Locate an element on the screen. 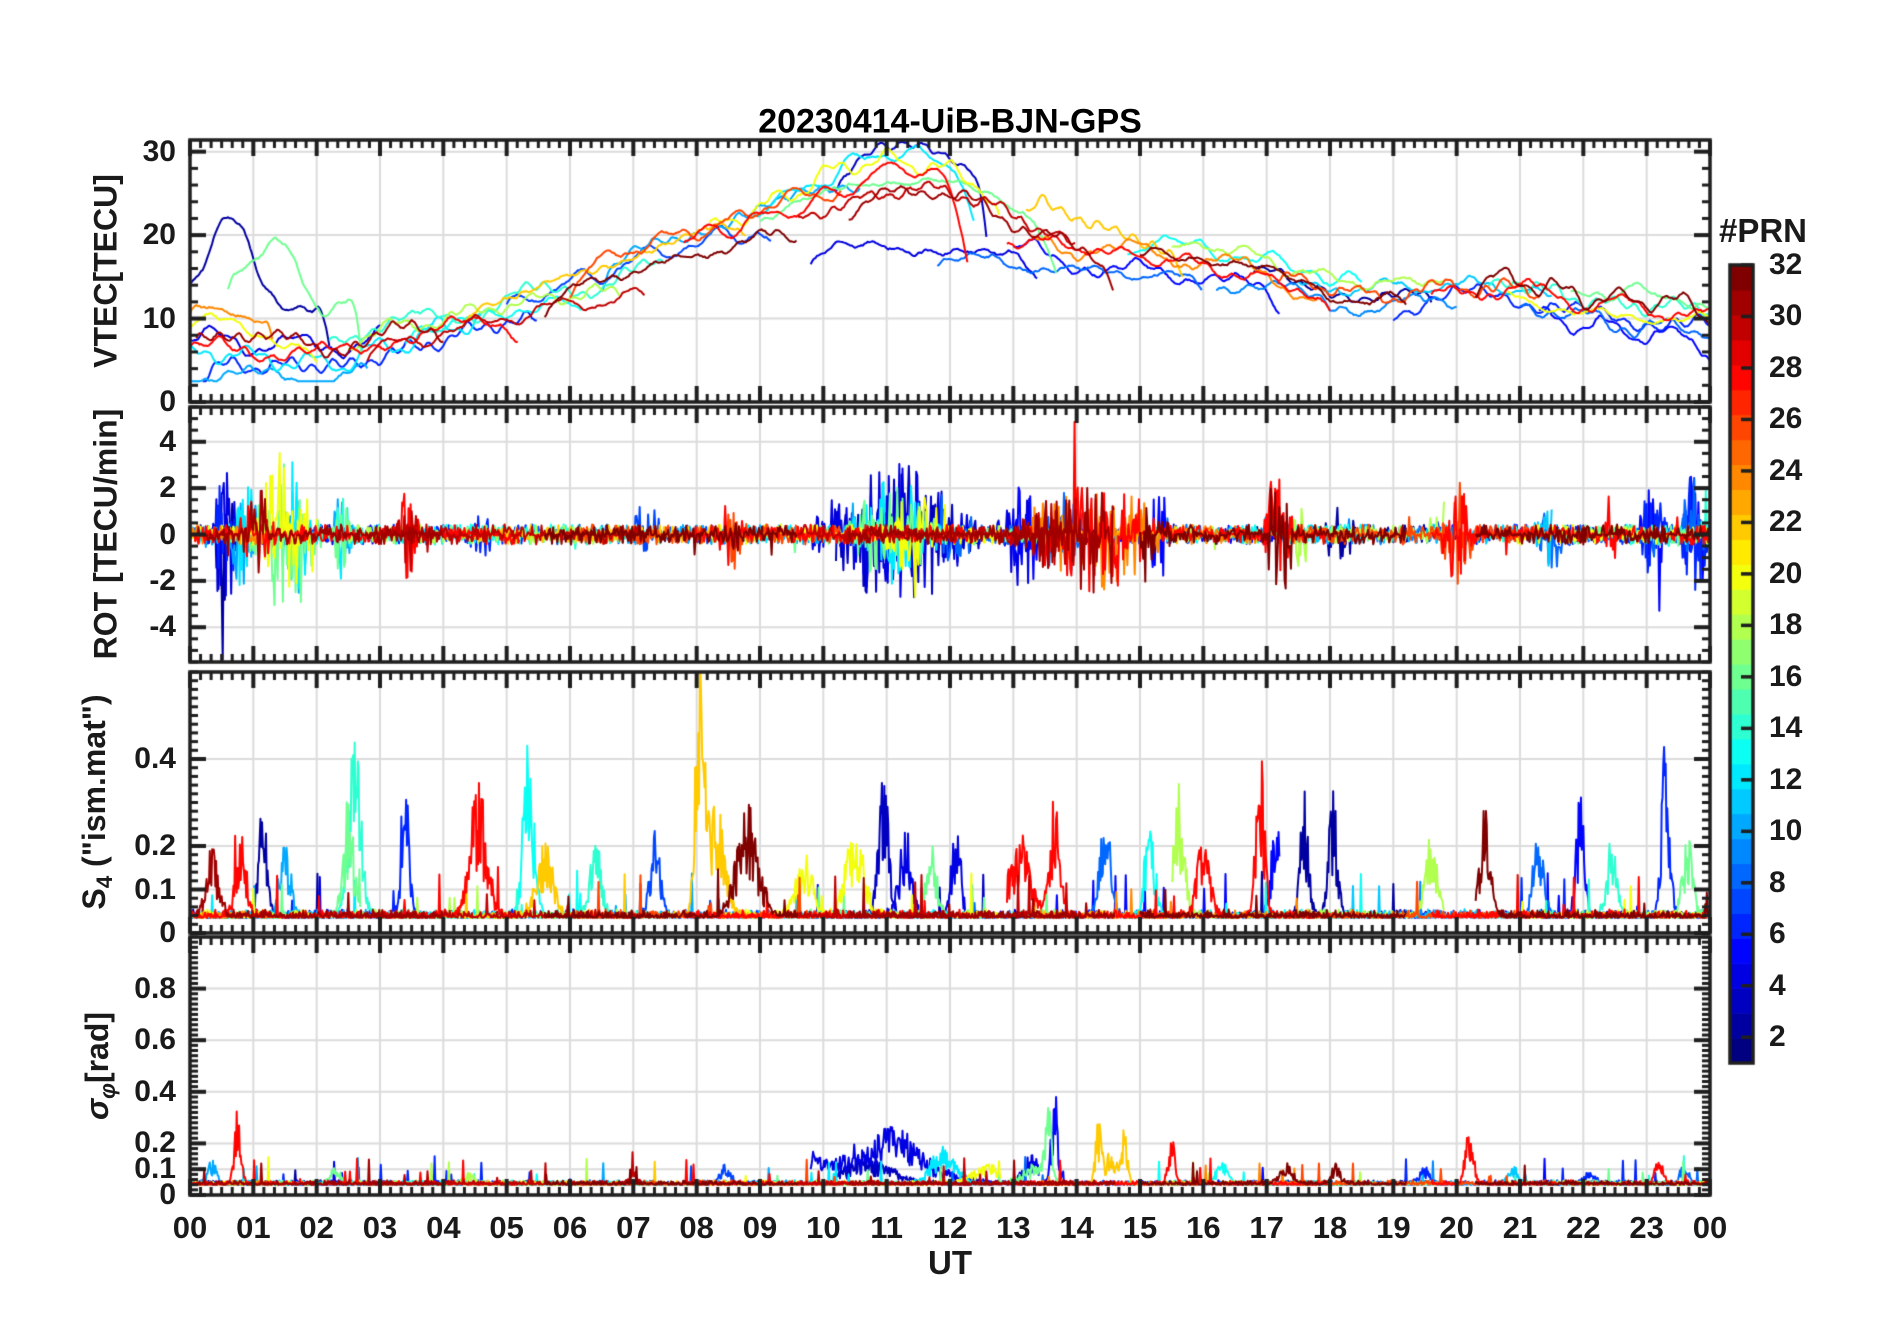 The width and height of the screenshot is (1902, 1330). y-tick-label: -4 is located at coordinates (162, 627).